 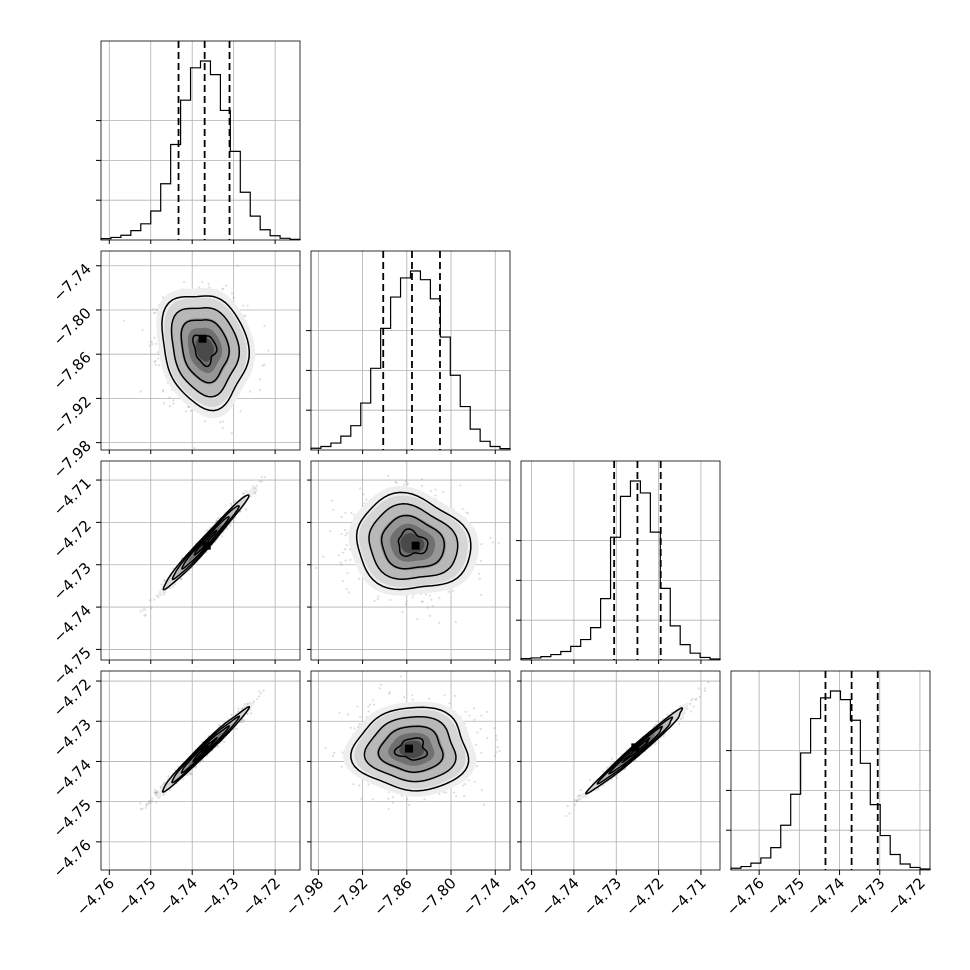 What do you see at coordinates (72, 818) in the screenshot?
I see `y-tick-label: −4.75` at bounding box center [72, 818].